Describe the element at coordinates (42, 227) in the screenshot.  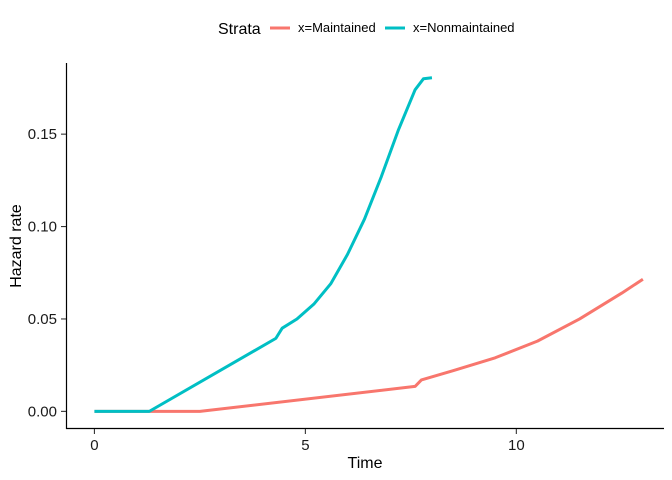
I see `y-tick-label: 0.10` at that location.